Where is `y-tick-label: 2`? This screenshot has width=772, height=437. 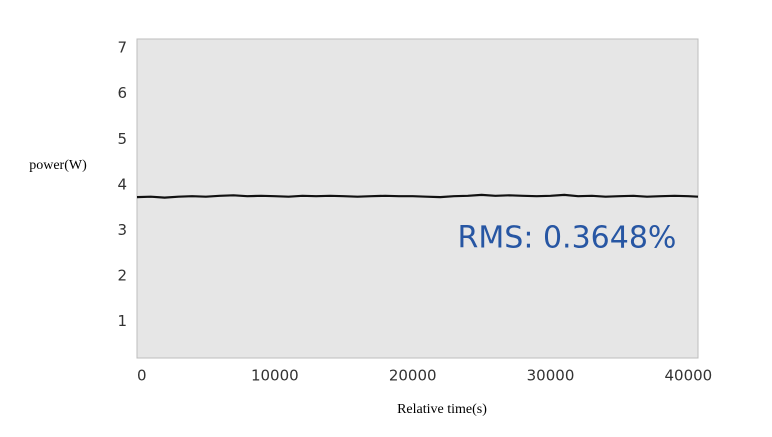 y-tick-label: 2 is located at coordinates (122, 275).